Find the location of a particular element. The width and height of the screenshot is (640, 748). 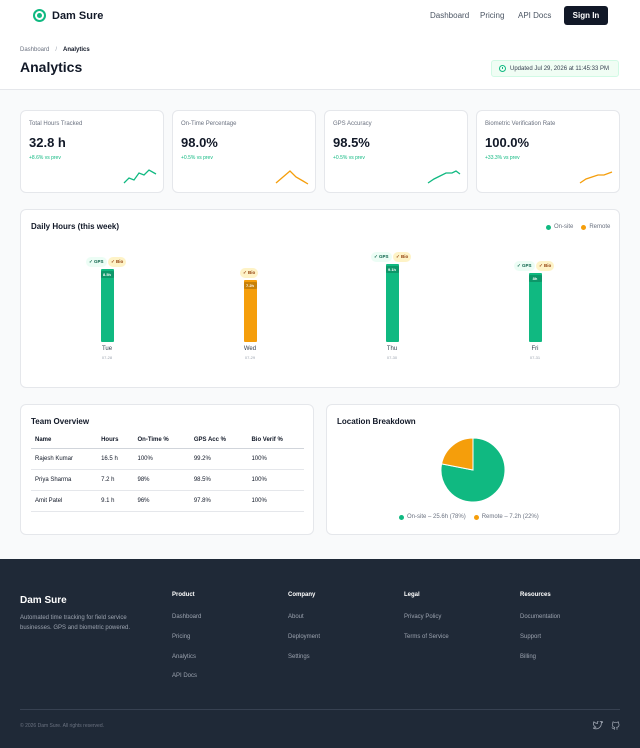

nav-dashboard: Dashboard is located at coordinates (450, 15).